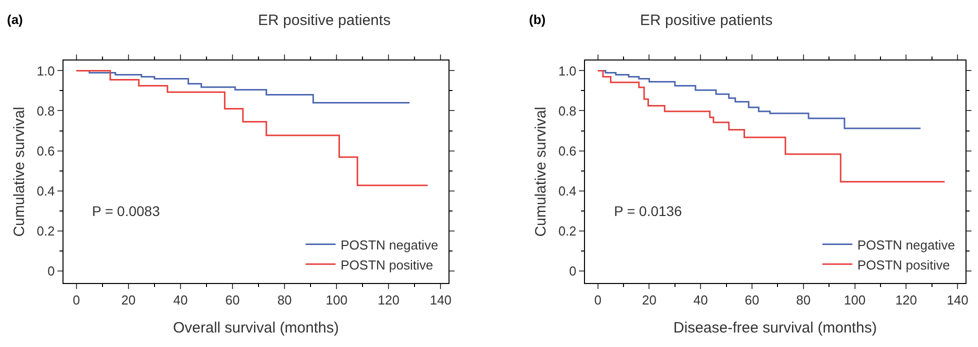 This screenshot has height=347, width=978. I want to click on text: (b), so click(537, 19).